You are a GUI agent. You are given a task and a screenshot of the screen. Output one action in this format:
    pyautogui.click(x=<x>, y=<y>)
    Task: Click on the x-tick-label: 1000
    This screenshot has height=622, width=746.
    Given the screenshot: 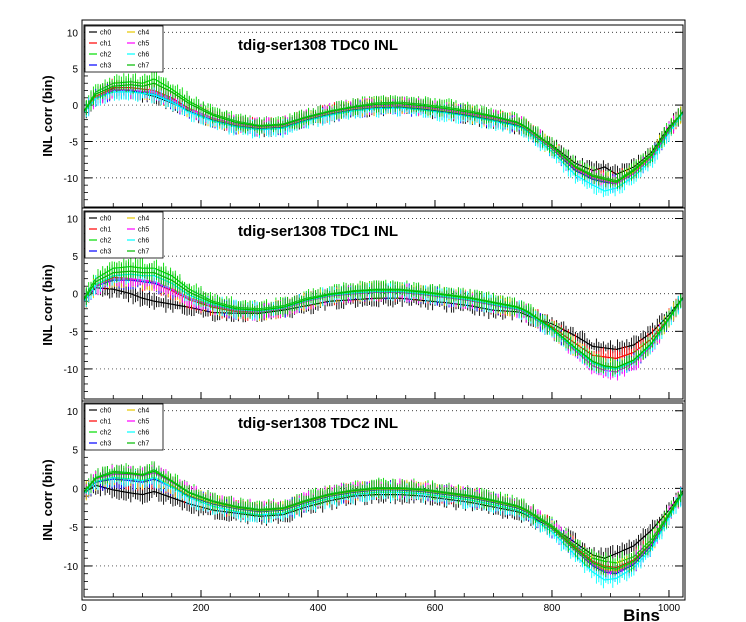 What is the action you would take?
    pyautogui.click(x=669, y=608)
    